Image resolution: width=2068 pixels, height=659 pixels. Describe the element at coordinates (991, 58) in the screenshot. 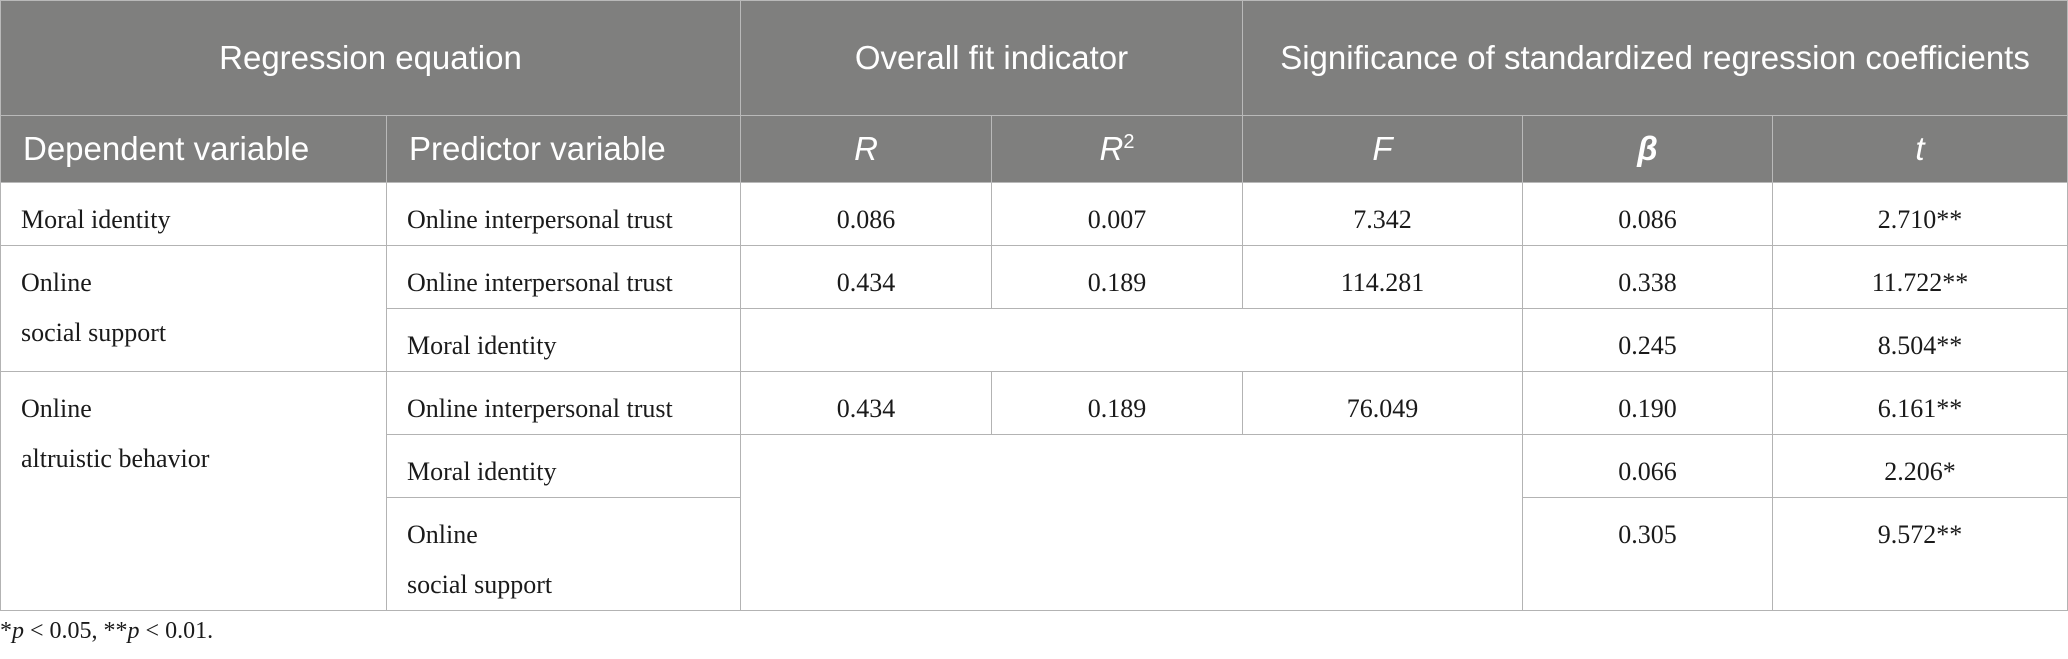

I see `group-header-overall-fit: Overall fit indicator` at that location.